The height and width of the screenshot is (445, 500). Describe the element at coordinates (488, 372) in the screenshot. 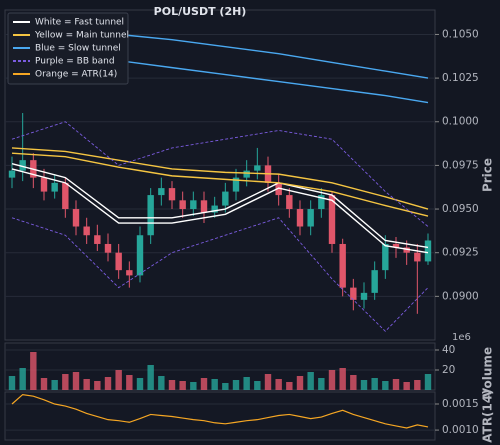

I see `volume-axis-title: Volume` at that location.